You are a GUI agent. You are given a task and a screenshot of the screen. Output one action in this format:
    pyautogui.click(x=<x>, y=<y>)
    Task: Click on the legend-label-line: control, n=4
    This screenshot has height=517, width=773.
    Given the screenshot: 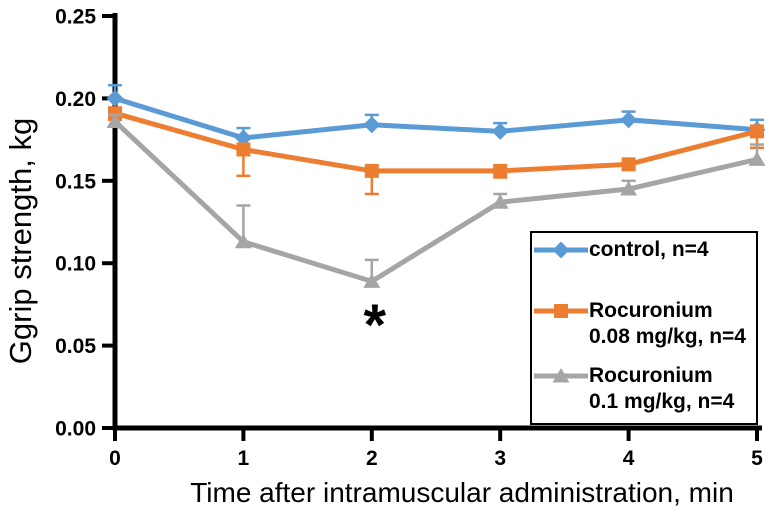 What is the action you would take?
    pyautogui.click(x=649, y=249)
    